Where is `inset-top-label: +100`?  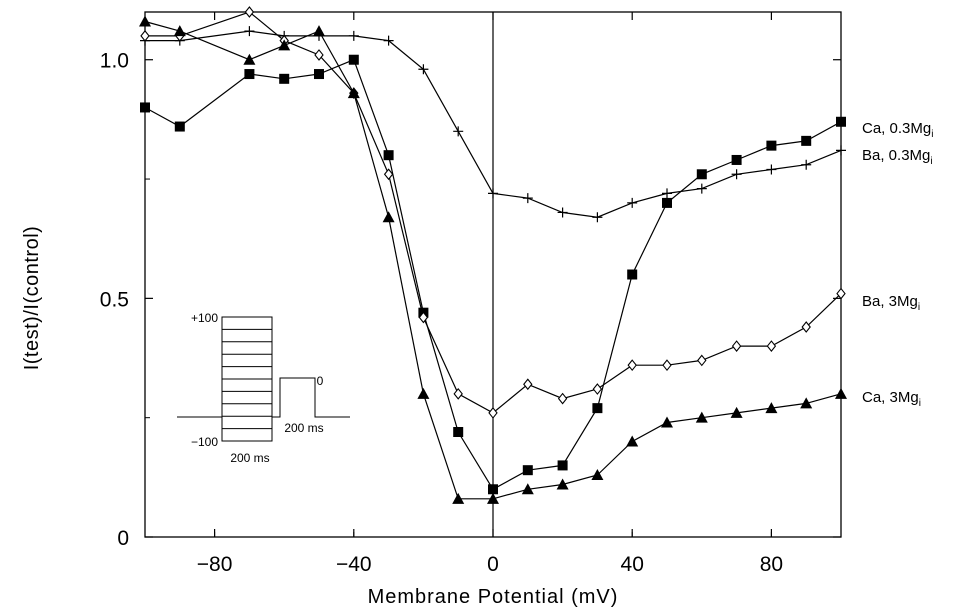 inset-top-label: +100 is located at coordinates (204, 318).